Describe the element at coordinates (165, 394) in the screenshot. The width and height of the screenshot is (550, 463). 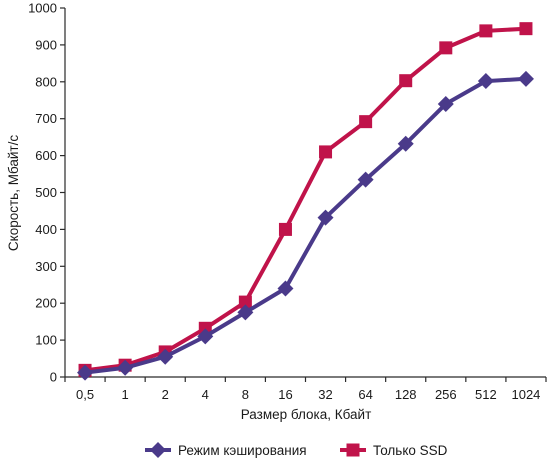
I see `x-tick-label: 2` at that location.